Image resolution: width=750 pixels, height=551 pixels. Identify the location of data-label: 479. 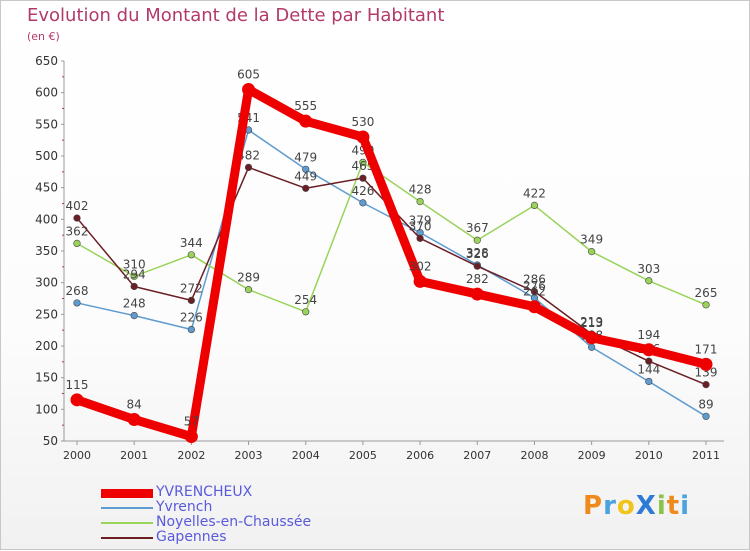
(305, 157).